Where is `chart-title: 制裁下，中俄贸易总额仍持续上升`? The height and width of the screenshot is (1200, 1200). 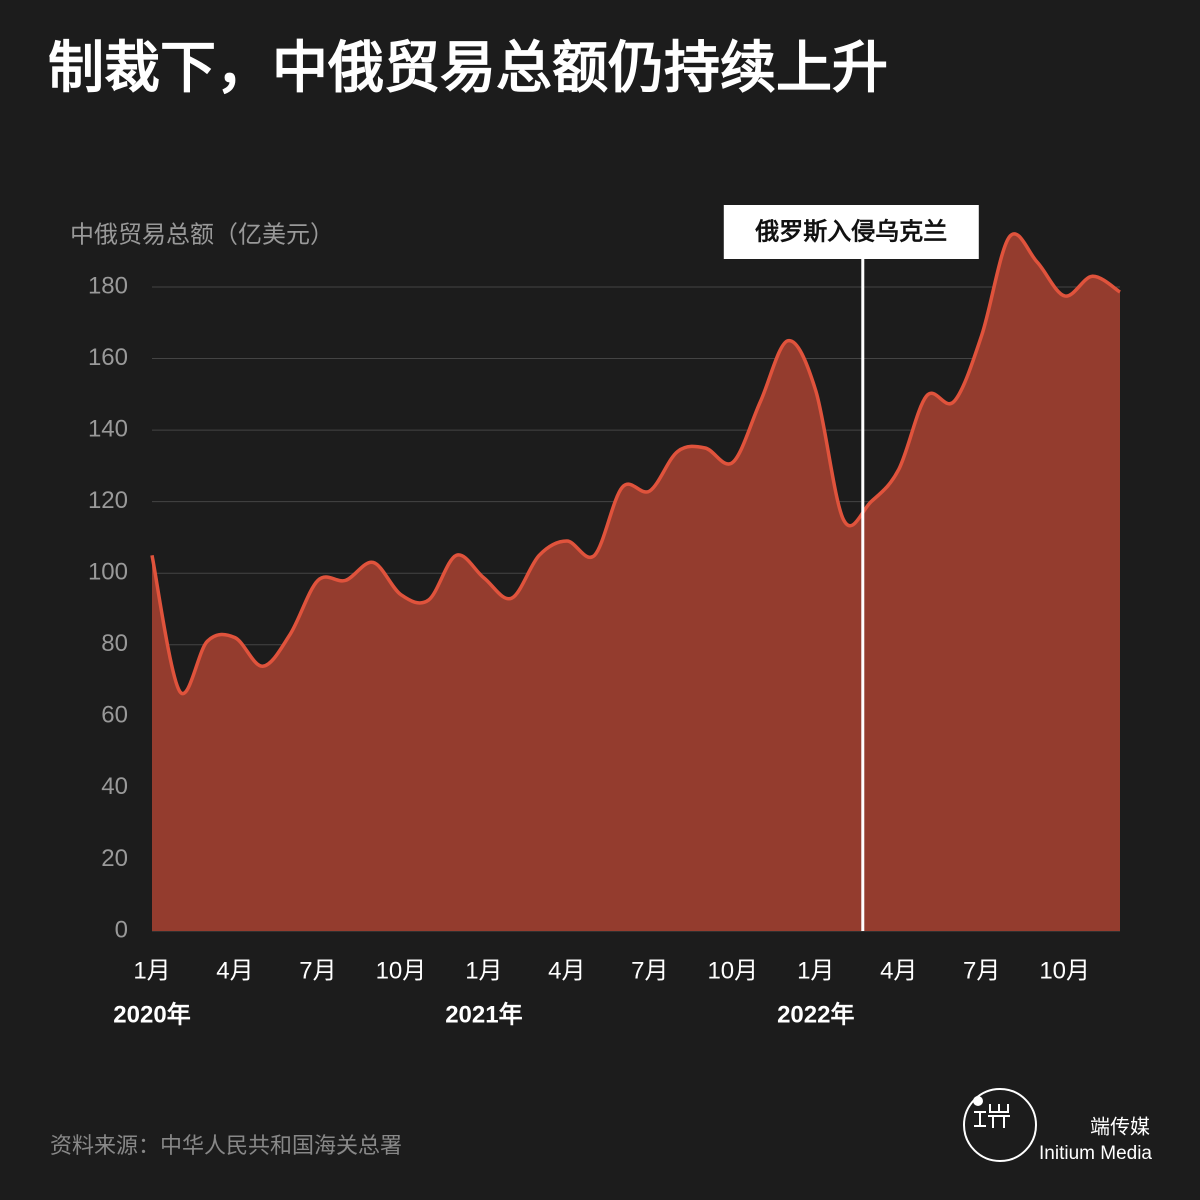
chart-title: 制裁下，中俄贸易总额仍持续上升 is located at coordinates (468, 67).